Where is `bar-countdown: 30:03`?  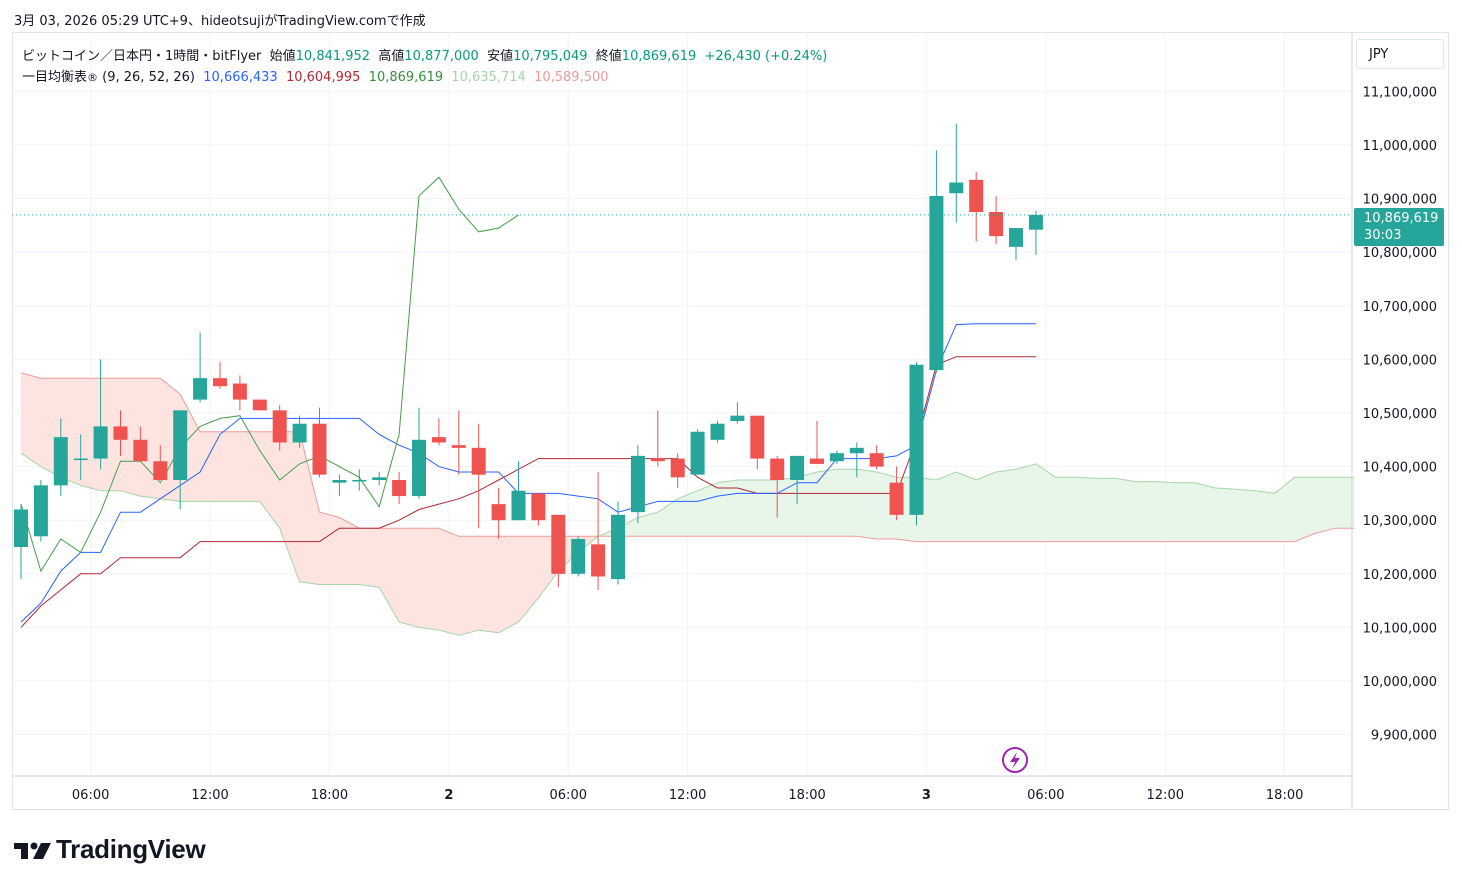
bar-countdown: 30:03 is located at coordinates (1383, 235).